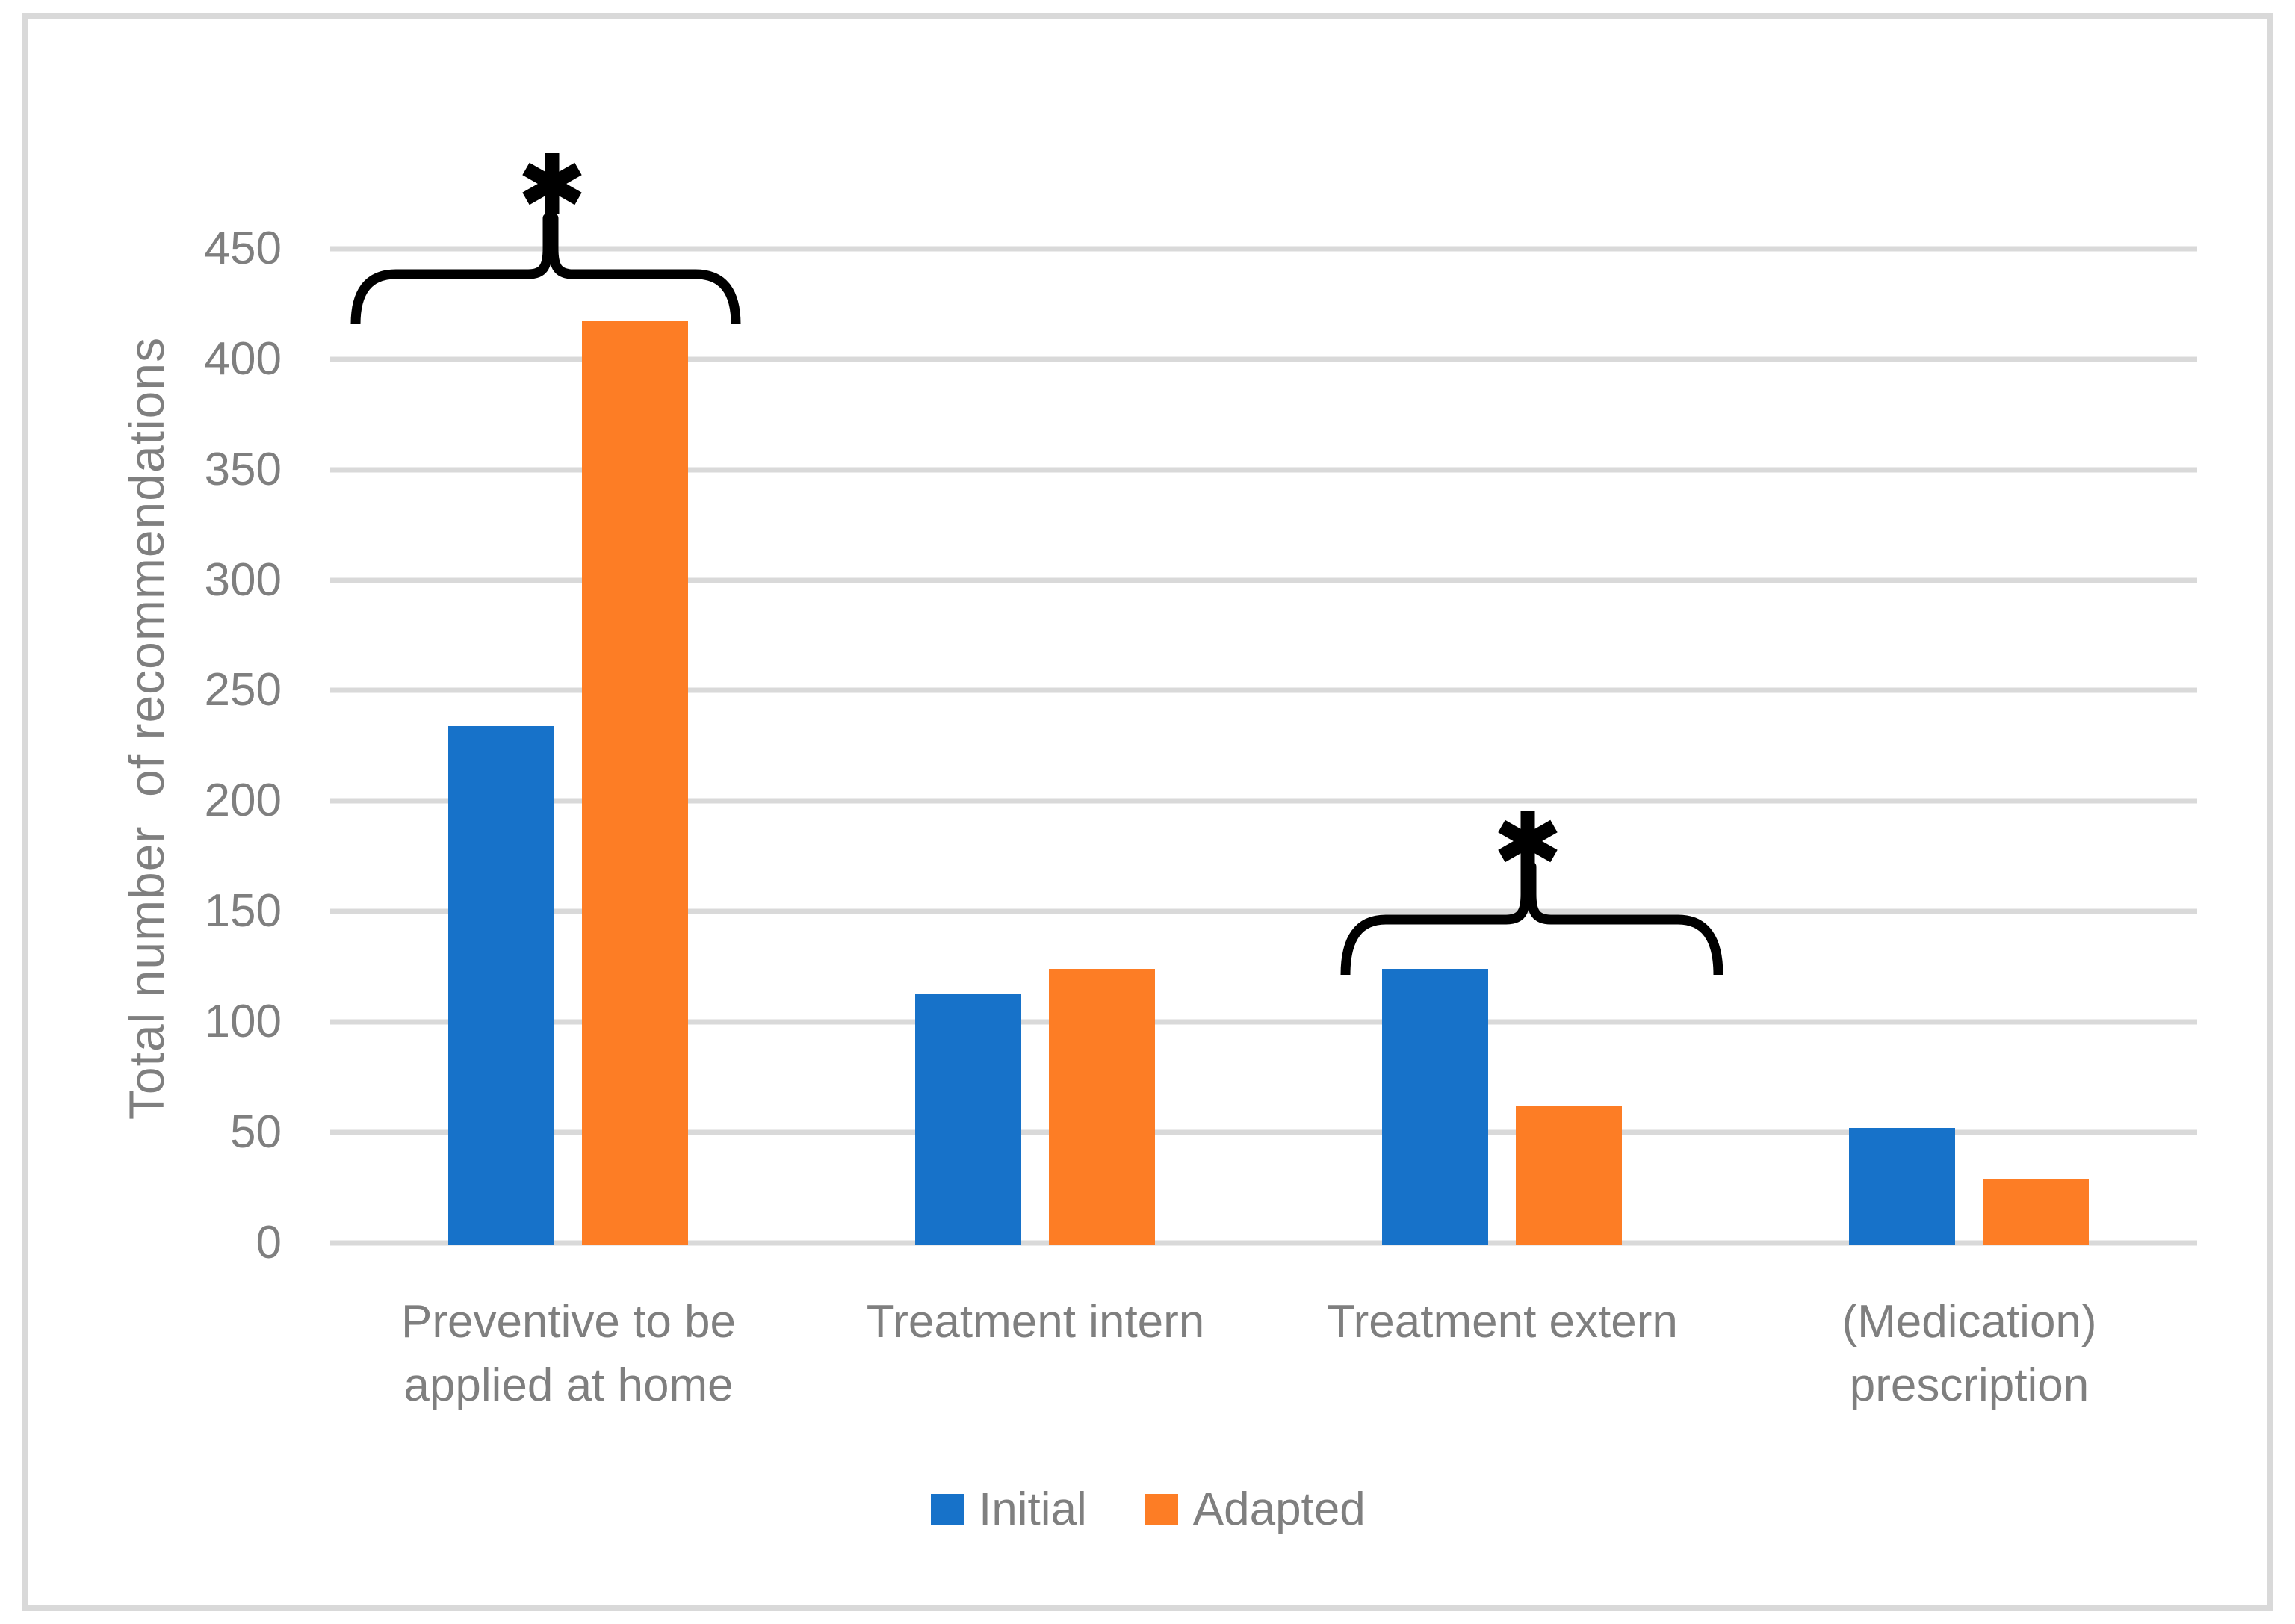  I want to click on y-tick-label: 150, so click(243, 911).